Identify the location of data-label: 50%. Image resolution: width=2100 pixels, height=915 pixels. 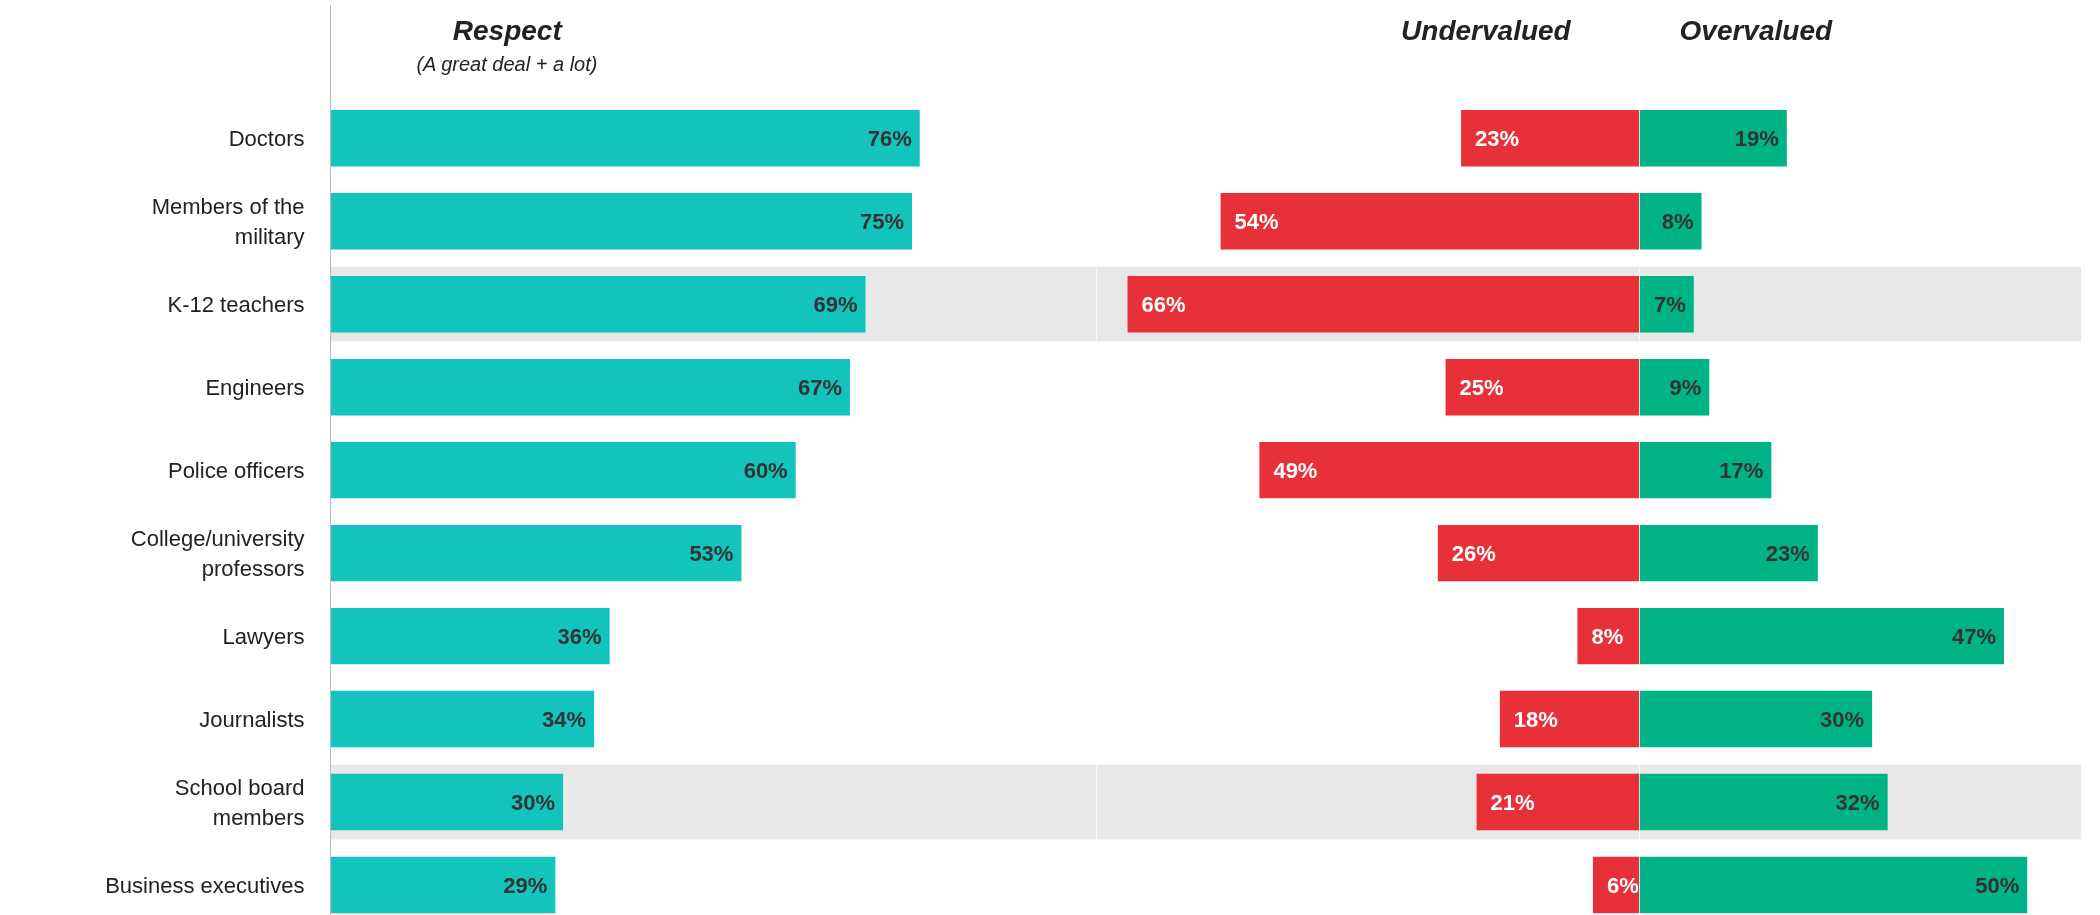
(1997, 885).